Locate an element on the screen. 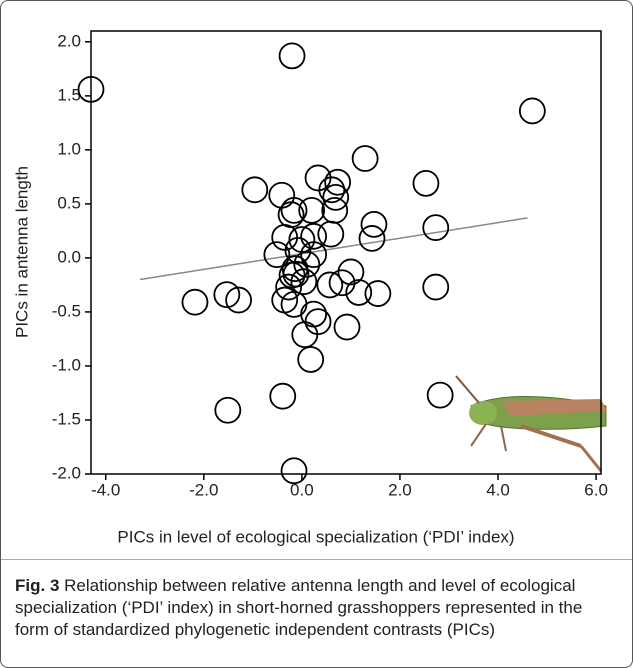 This screenshot has height=668, width=633. x-tick-label: 2.0 is located at coordinates (400, 489).